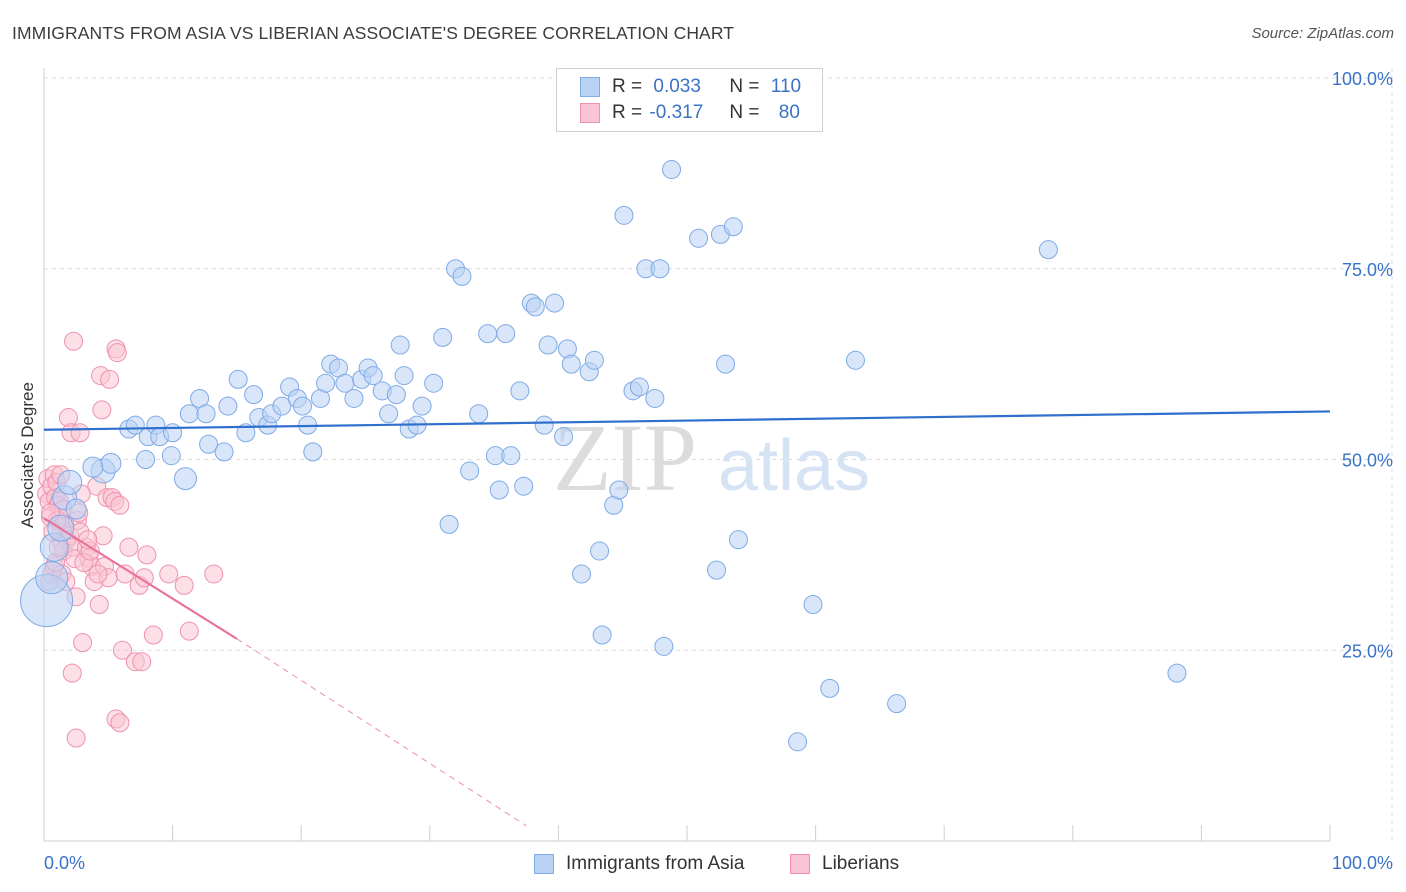  I want to click on y-axis-label: Associate's Degree, so click(27, 455).